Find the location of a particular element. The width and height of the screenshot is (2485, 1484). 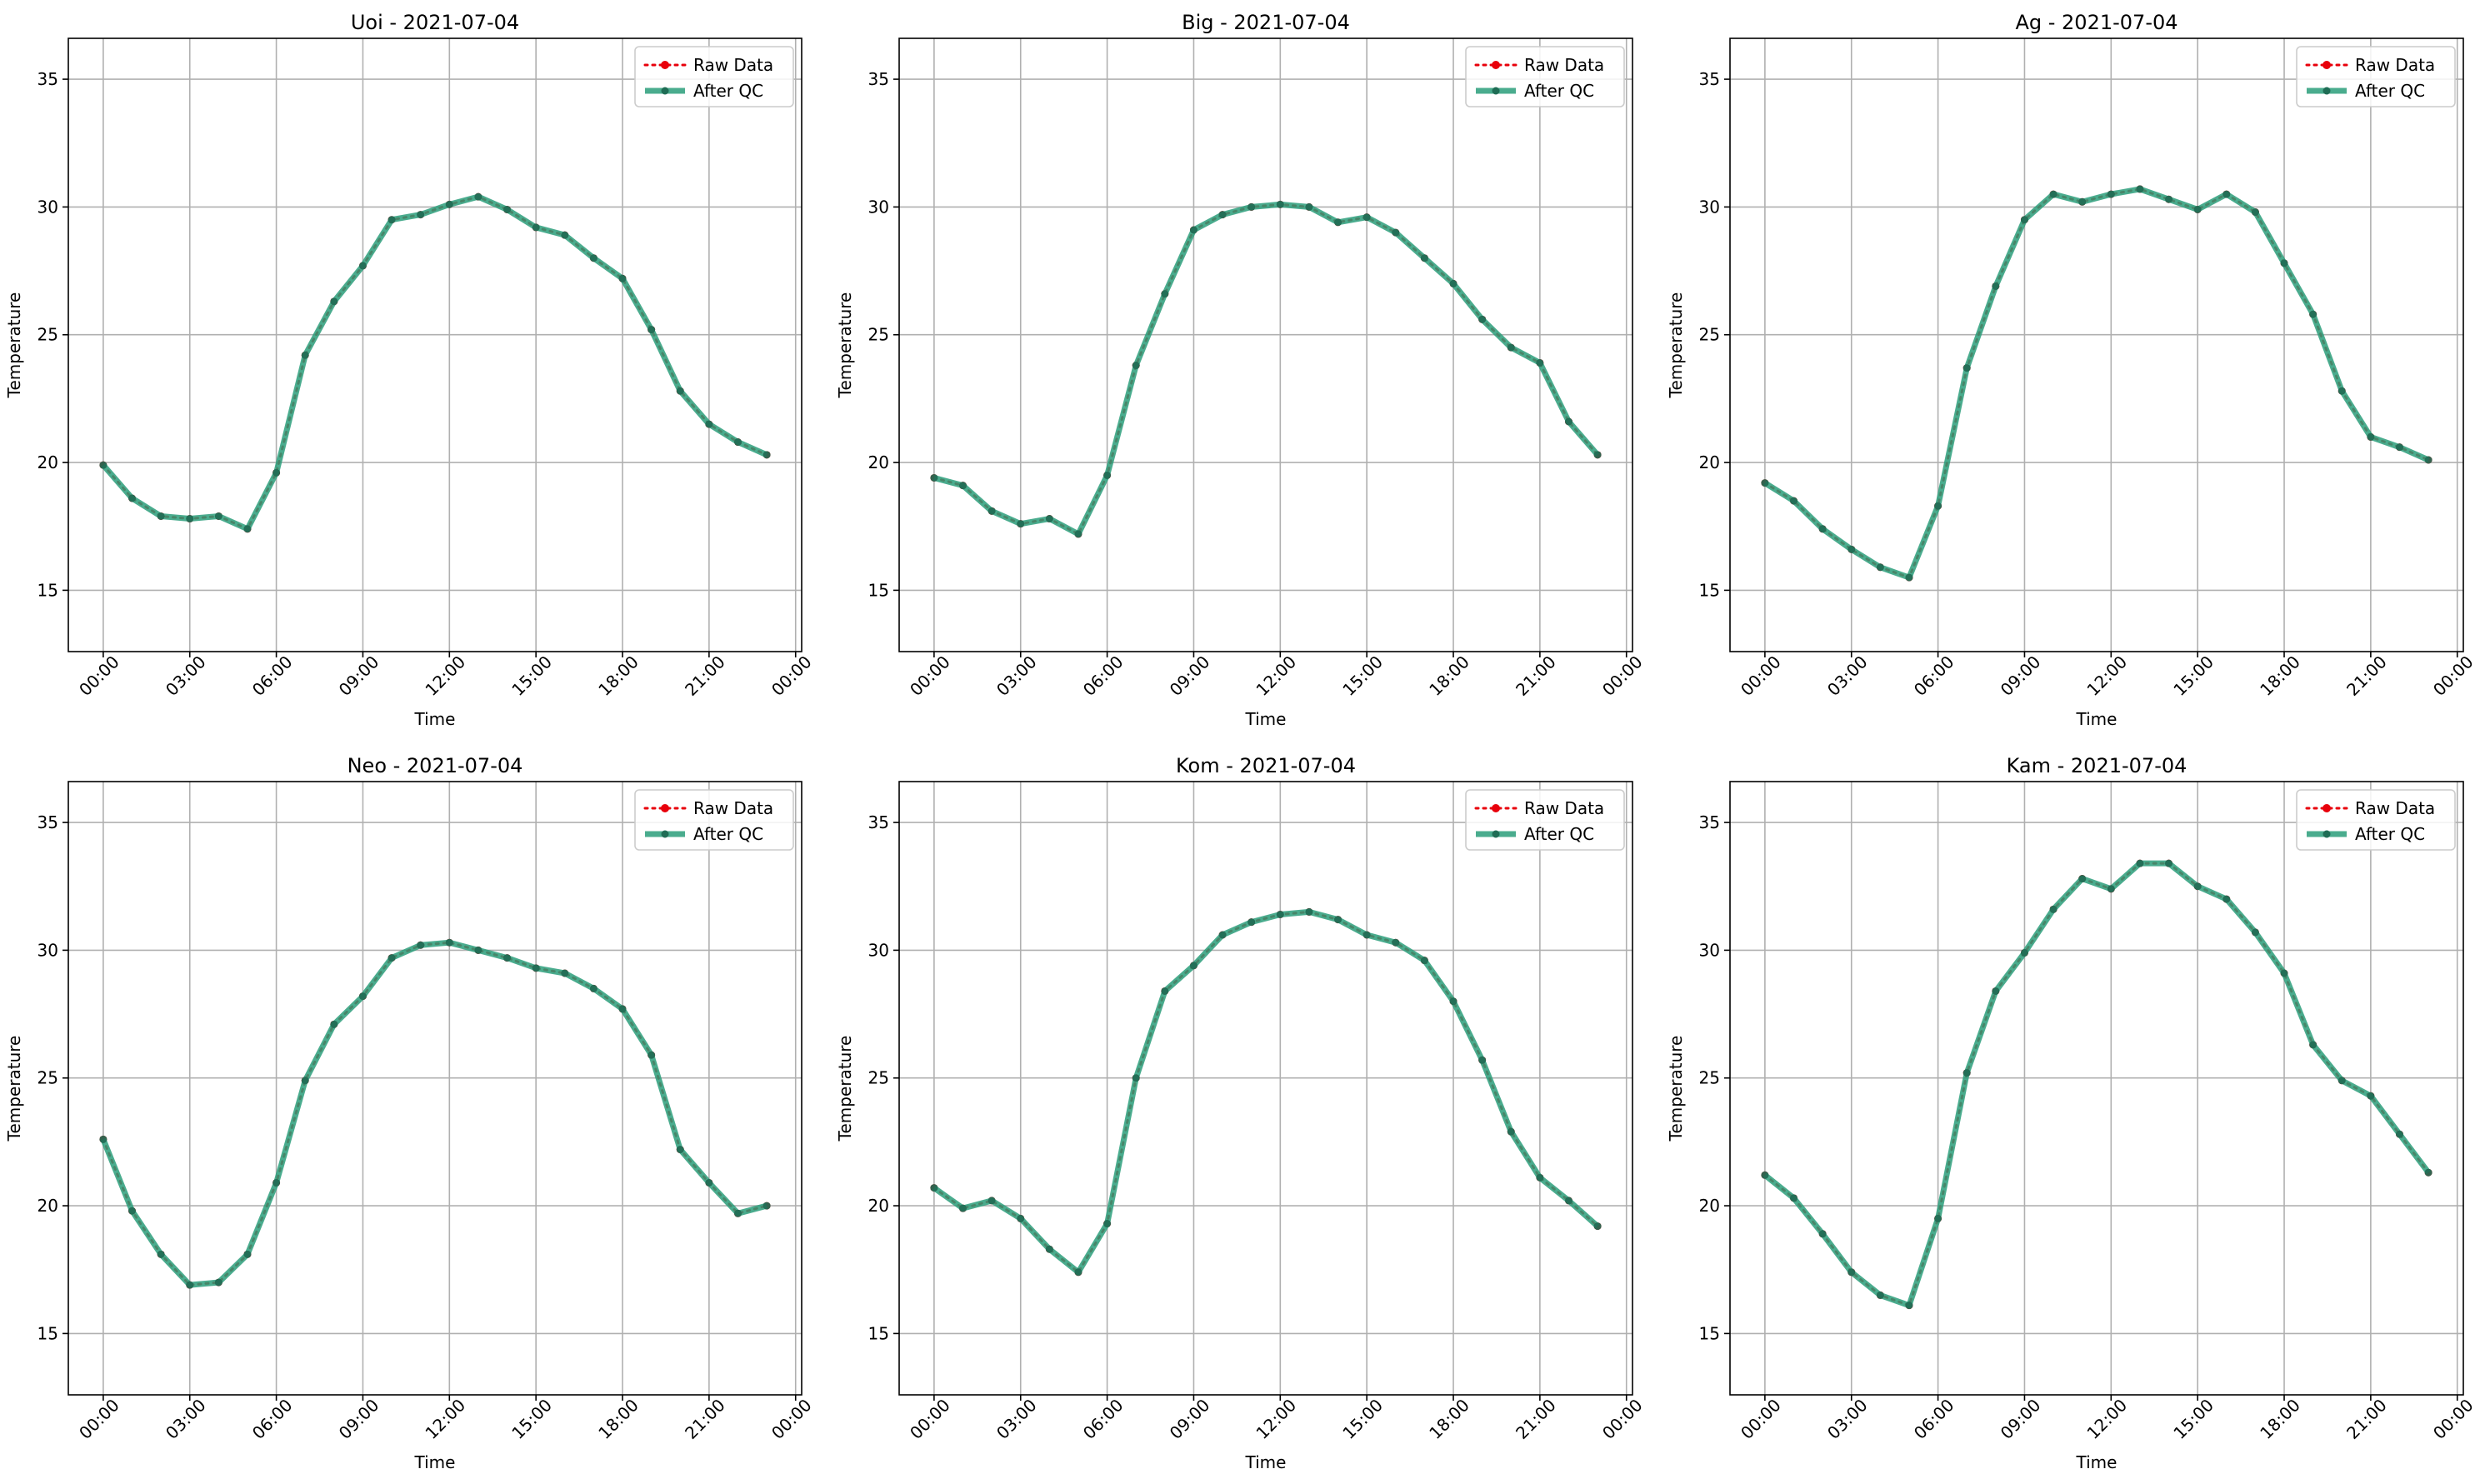

legend-raw-label: Raw Data is located at coordinates (733, 65).